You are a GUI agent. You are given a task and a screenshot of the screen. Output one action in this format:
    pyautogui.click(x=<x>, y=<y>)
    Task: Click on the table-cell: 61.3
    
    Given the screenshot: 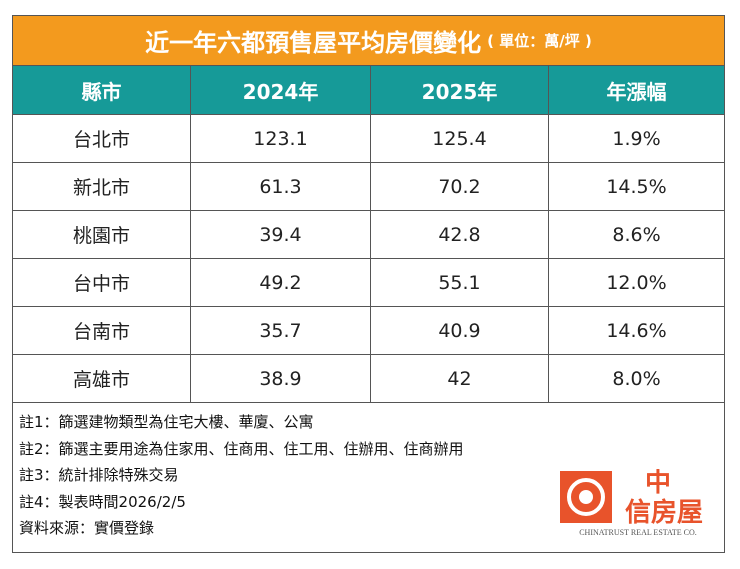 What is the action you would take?
    pyautogui.click(x=281, y=186)
    